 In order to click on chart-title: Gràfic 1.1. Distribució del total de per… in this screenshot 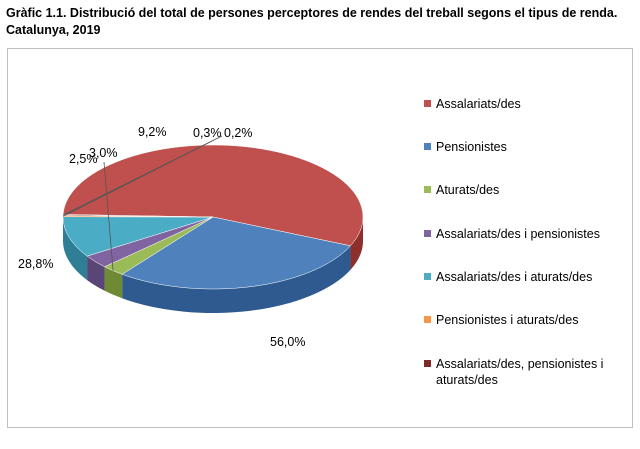, I will do `click(320, 22)`.